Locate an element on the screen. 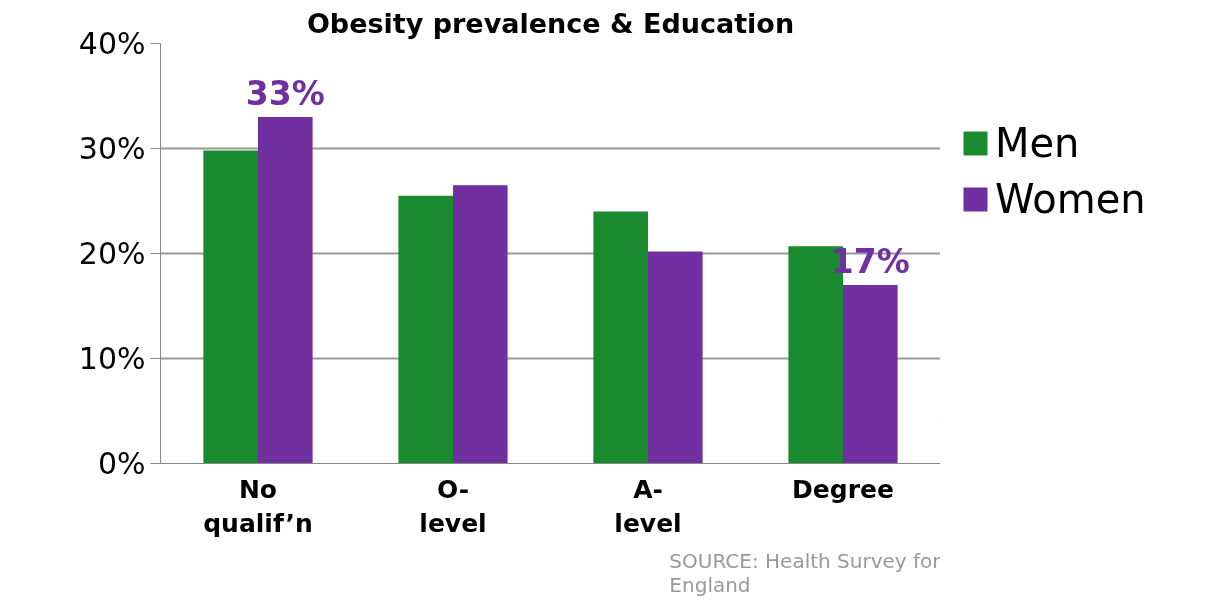 Image resolution: width=1214 pixels, height=604 pixels. y-tick-label: 20% is located at coordinates (112, 253).